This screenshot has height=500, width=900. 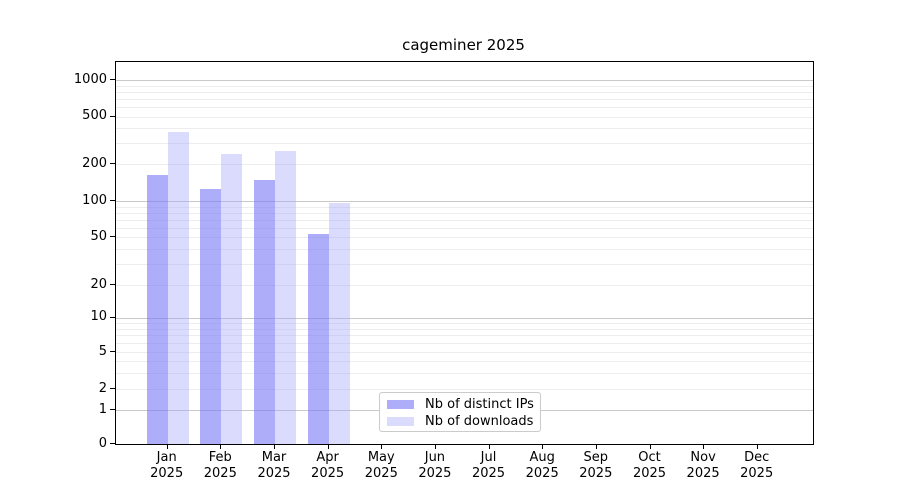 I want to click on x-tick-month: May, so click(x=381, y=457).